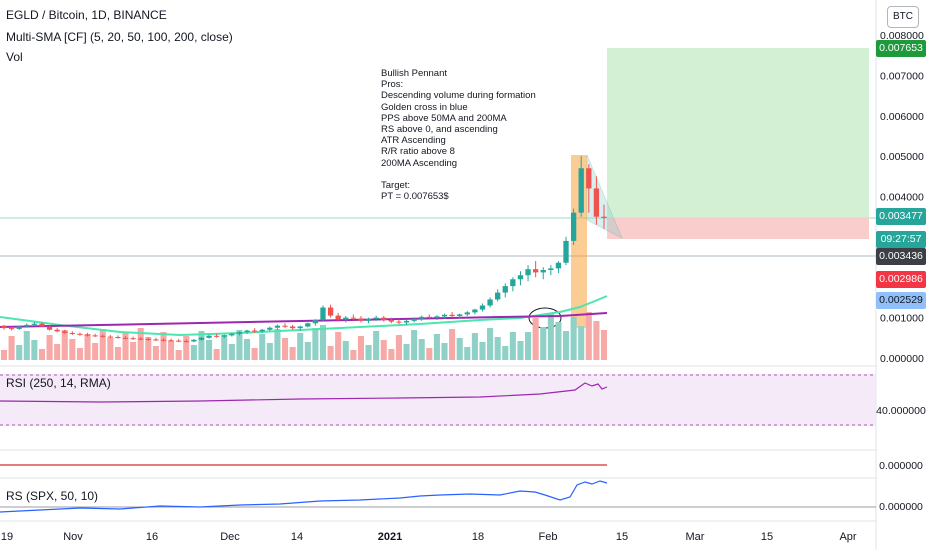 The height and width of the screenshot is (550, 932). I want to click on sma-layer, so click(304, 316).